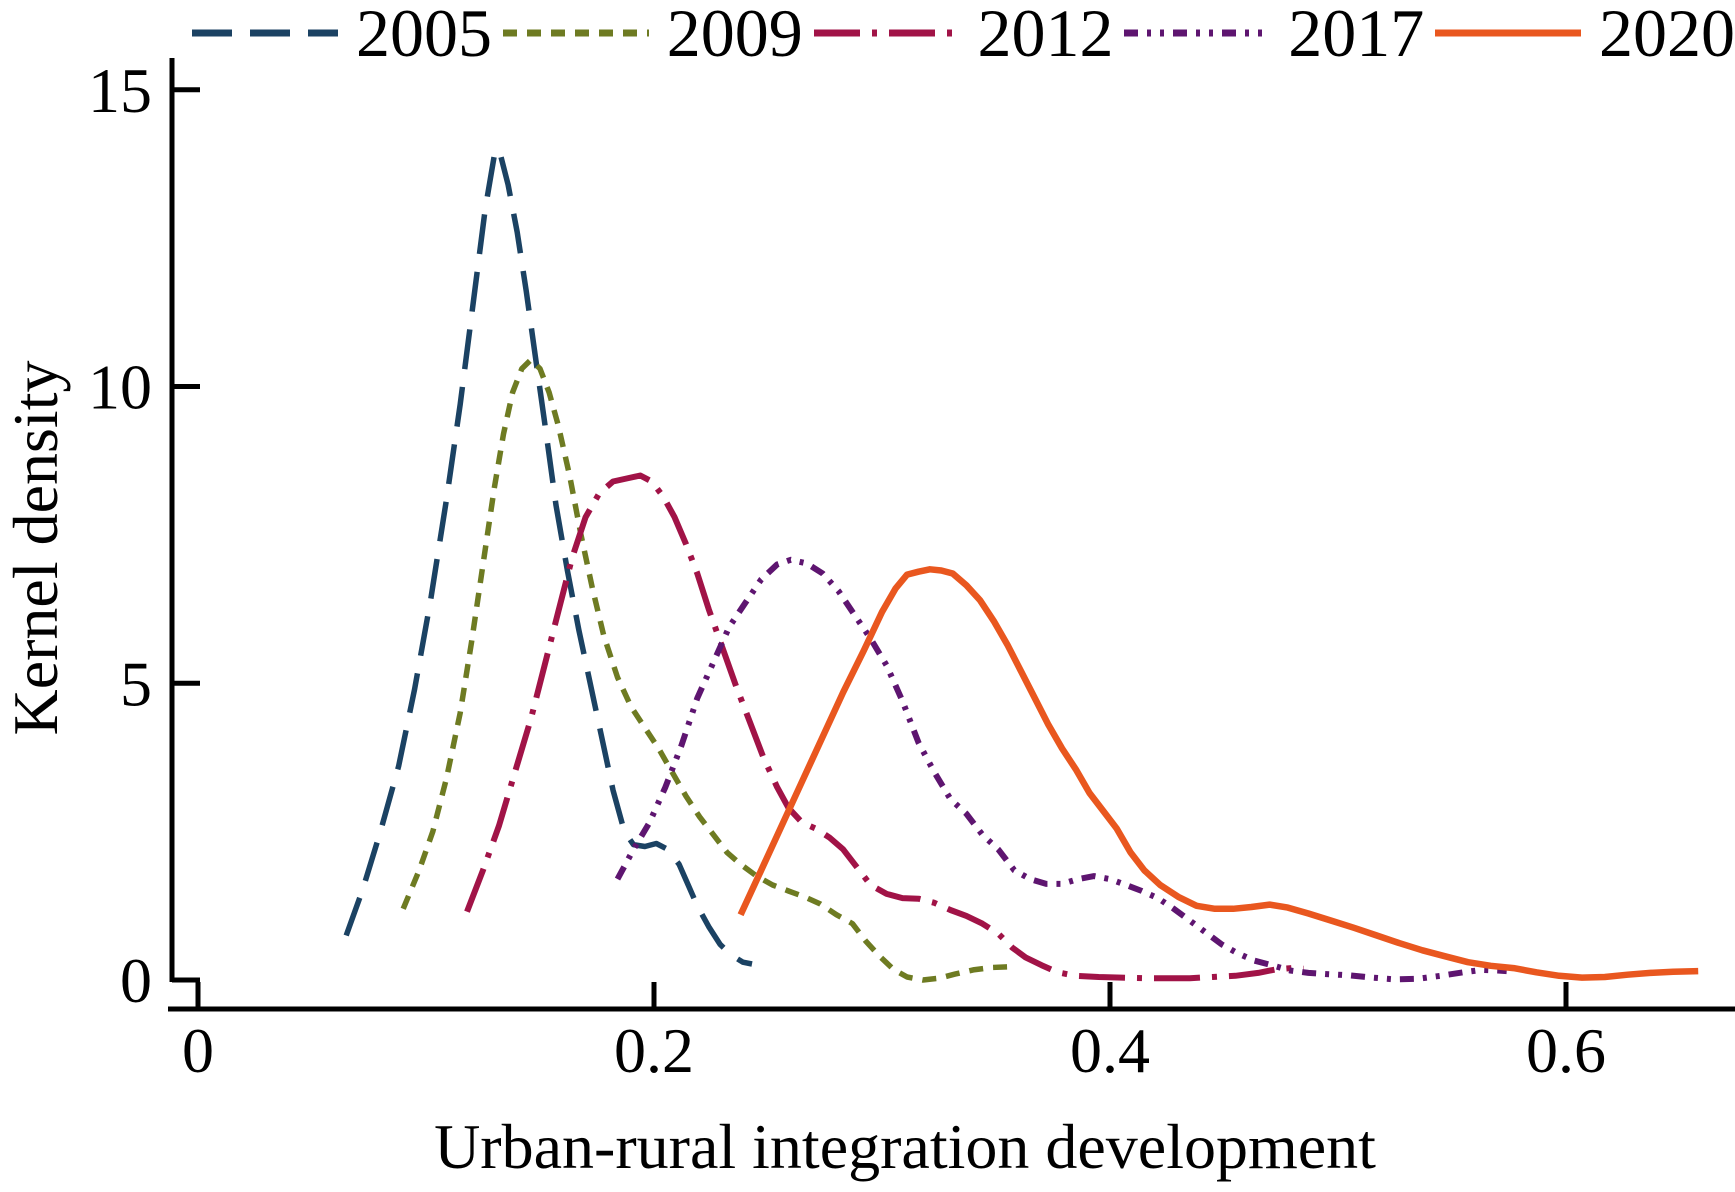 The width and height of the screenshot is (1735, 1192). Describe the element at coordinates (265, 33) in the screenshot. I see `legend-line-2005-icon` at that location.